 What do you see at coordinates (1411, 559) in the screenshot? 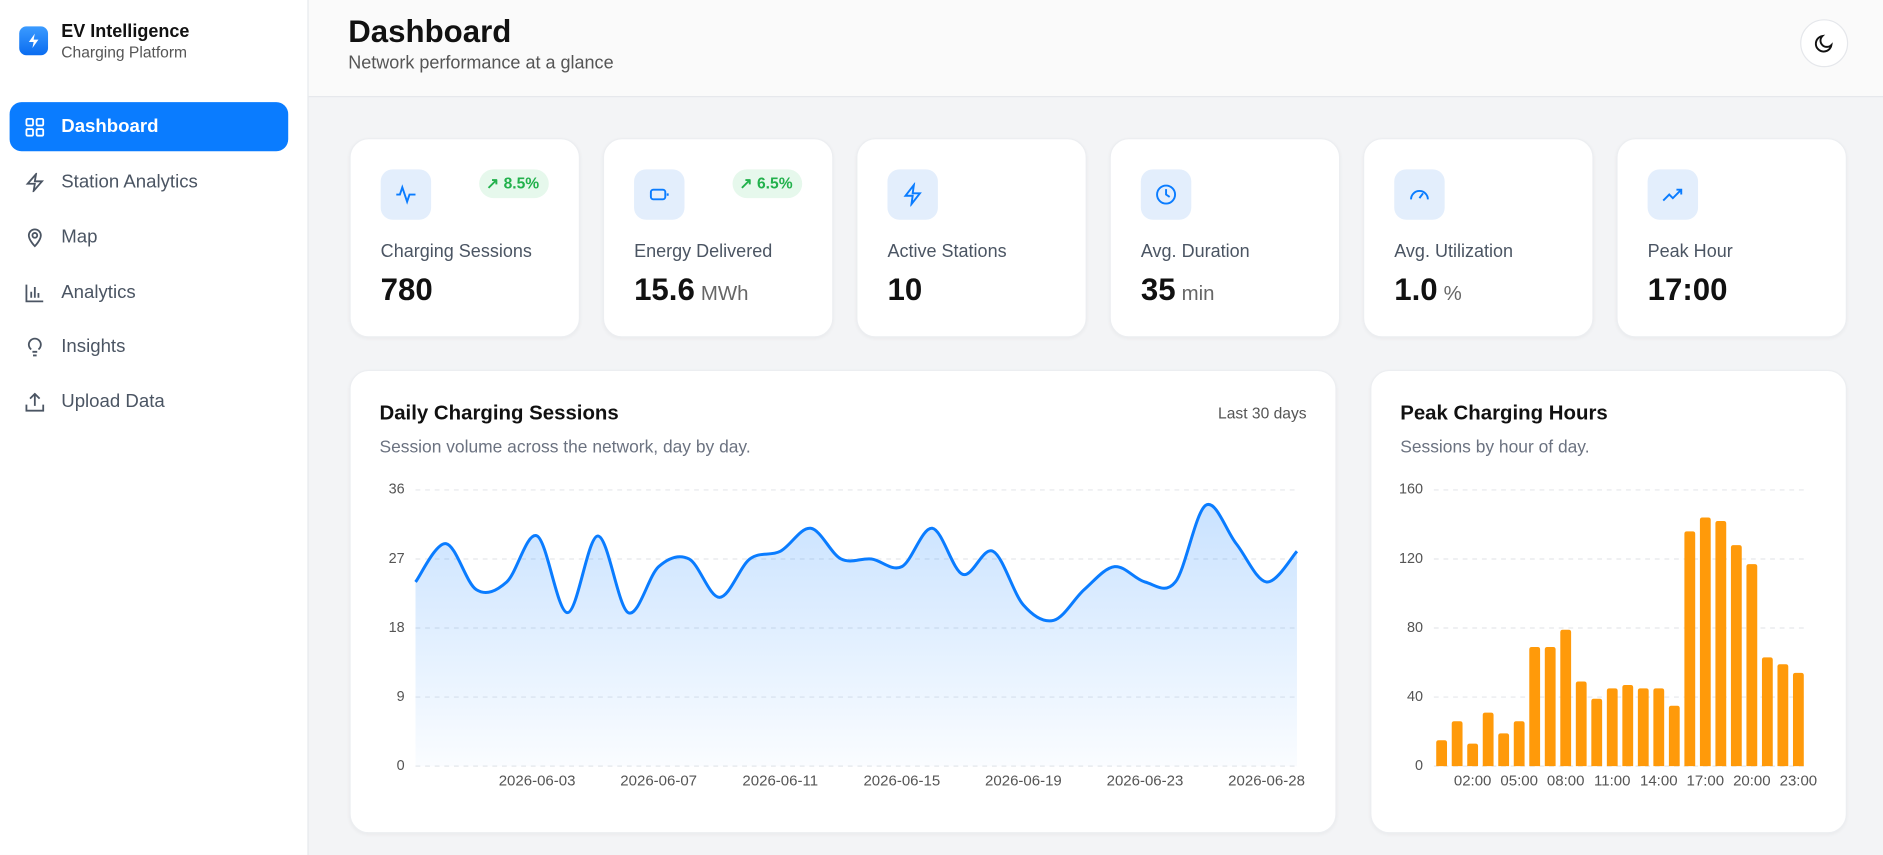
I see `y-tick-label: 120` at bounding box center [1411, 559].